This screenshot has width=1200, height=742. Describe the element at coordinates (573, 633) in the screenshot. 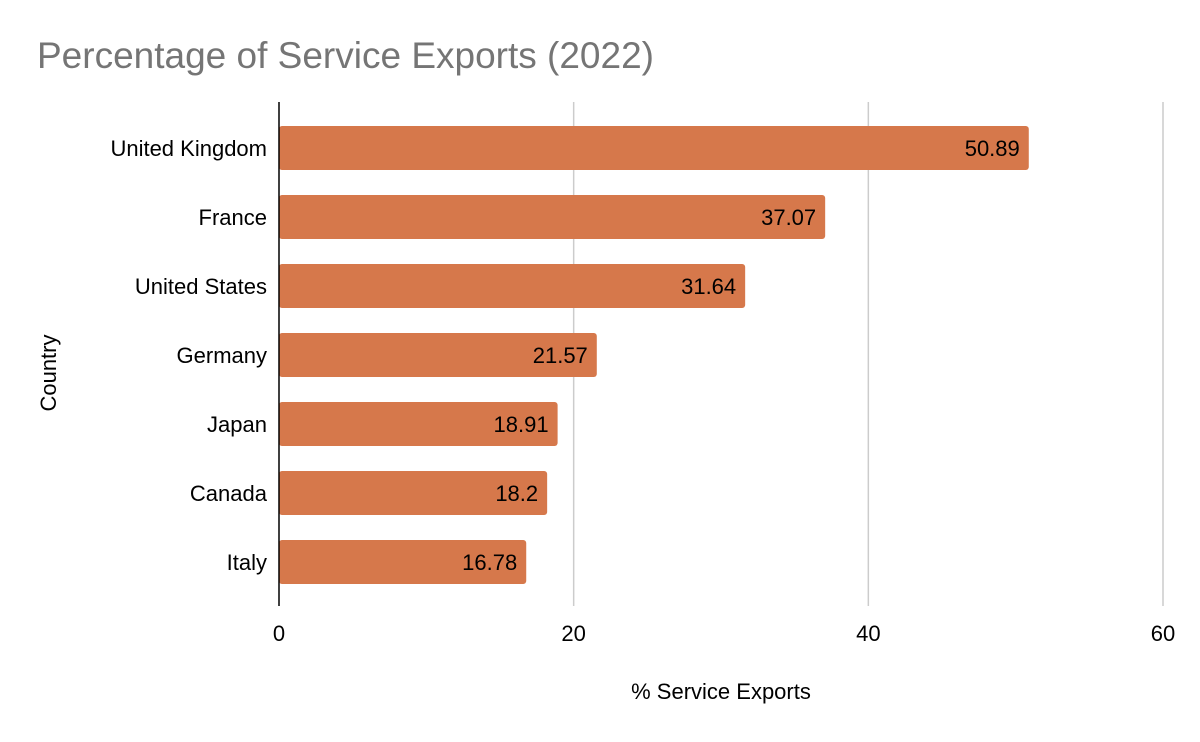

I see `x-tick-label: 20` at that location.